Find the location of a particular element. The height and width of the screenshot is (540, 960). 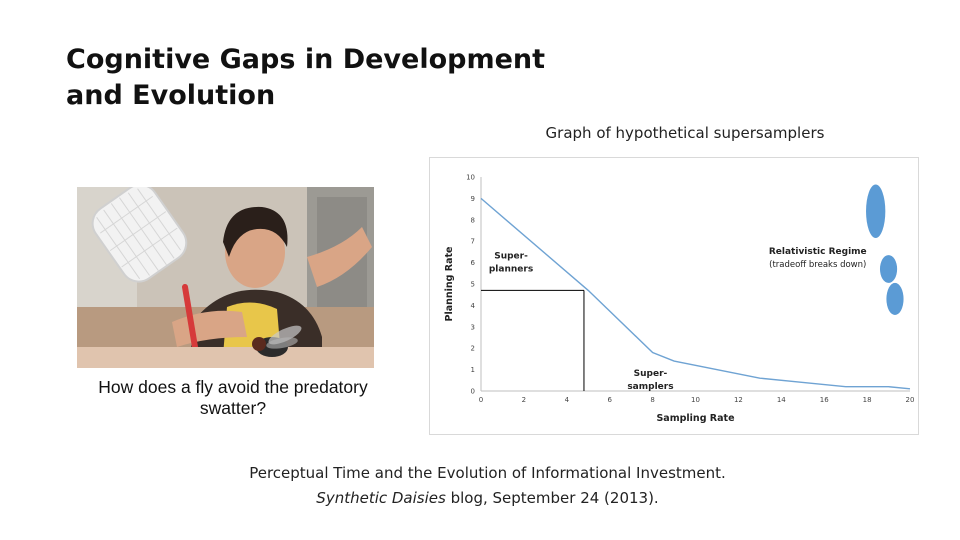

y-tick-label: 5 is located at coordinates (473, 285).